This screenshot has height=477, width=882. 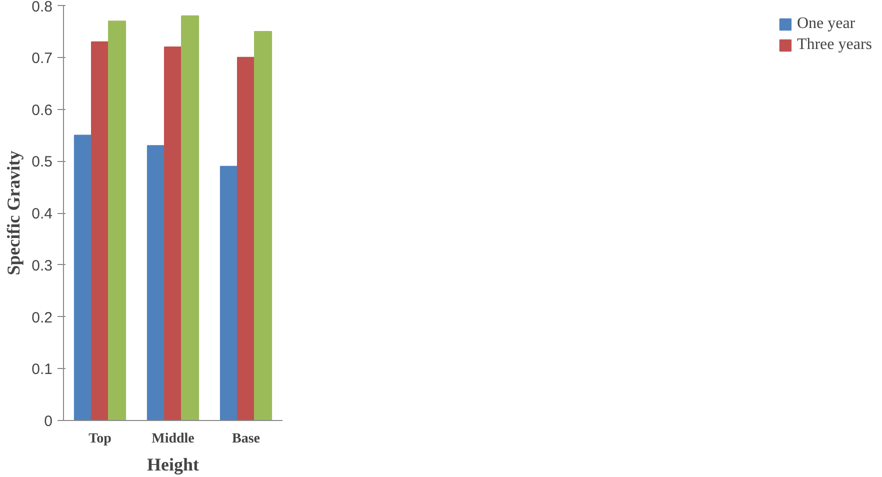 What do you see at coordinates (14, 213) in the screenshot?
I see `y-axis-title: Specific Gravity` at bounding box center [14, 213].